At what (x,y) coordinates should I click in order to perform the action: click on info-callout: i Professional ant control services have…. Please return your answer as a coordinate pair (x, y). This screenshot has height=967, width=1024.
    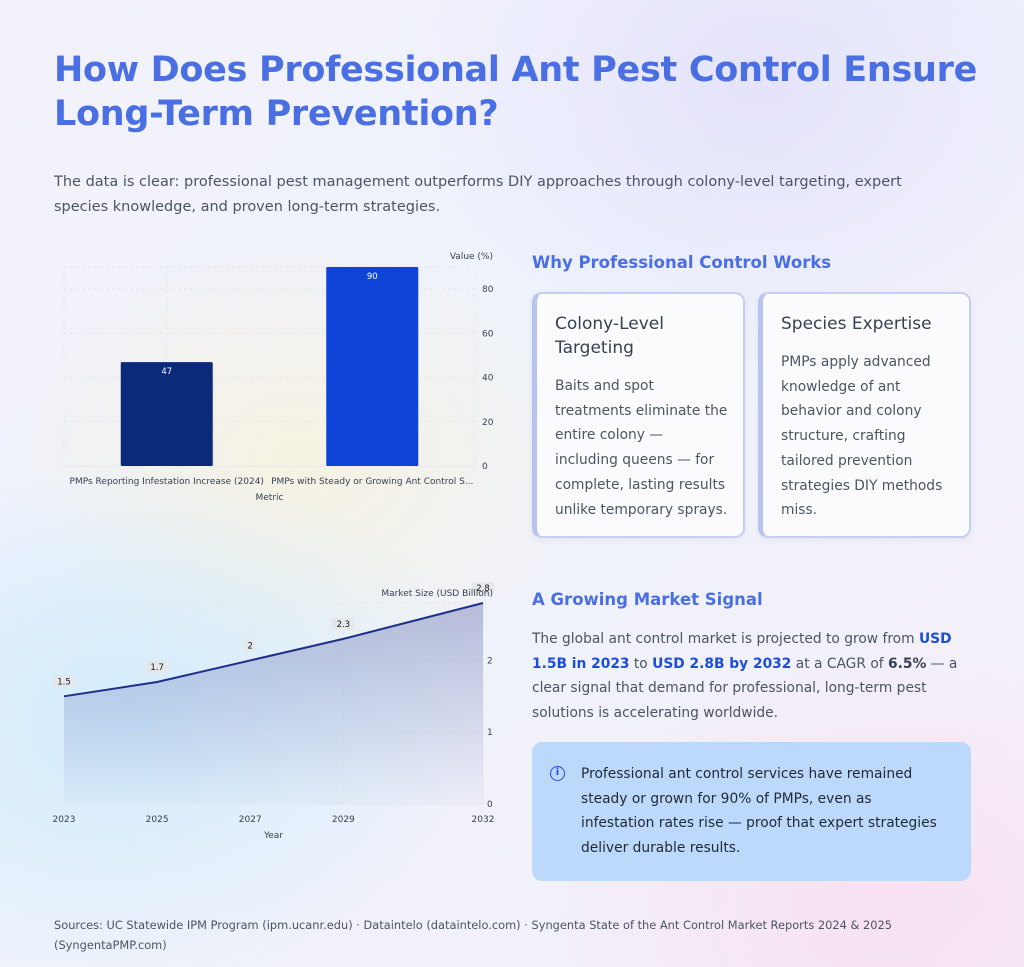
    Looking at the image, I should click on (751, 811).